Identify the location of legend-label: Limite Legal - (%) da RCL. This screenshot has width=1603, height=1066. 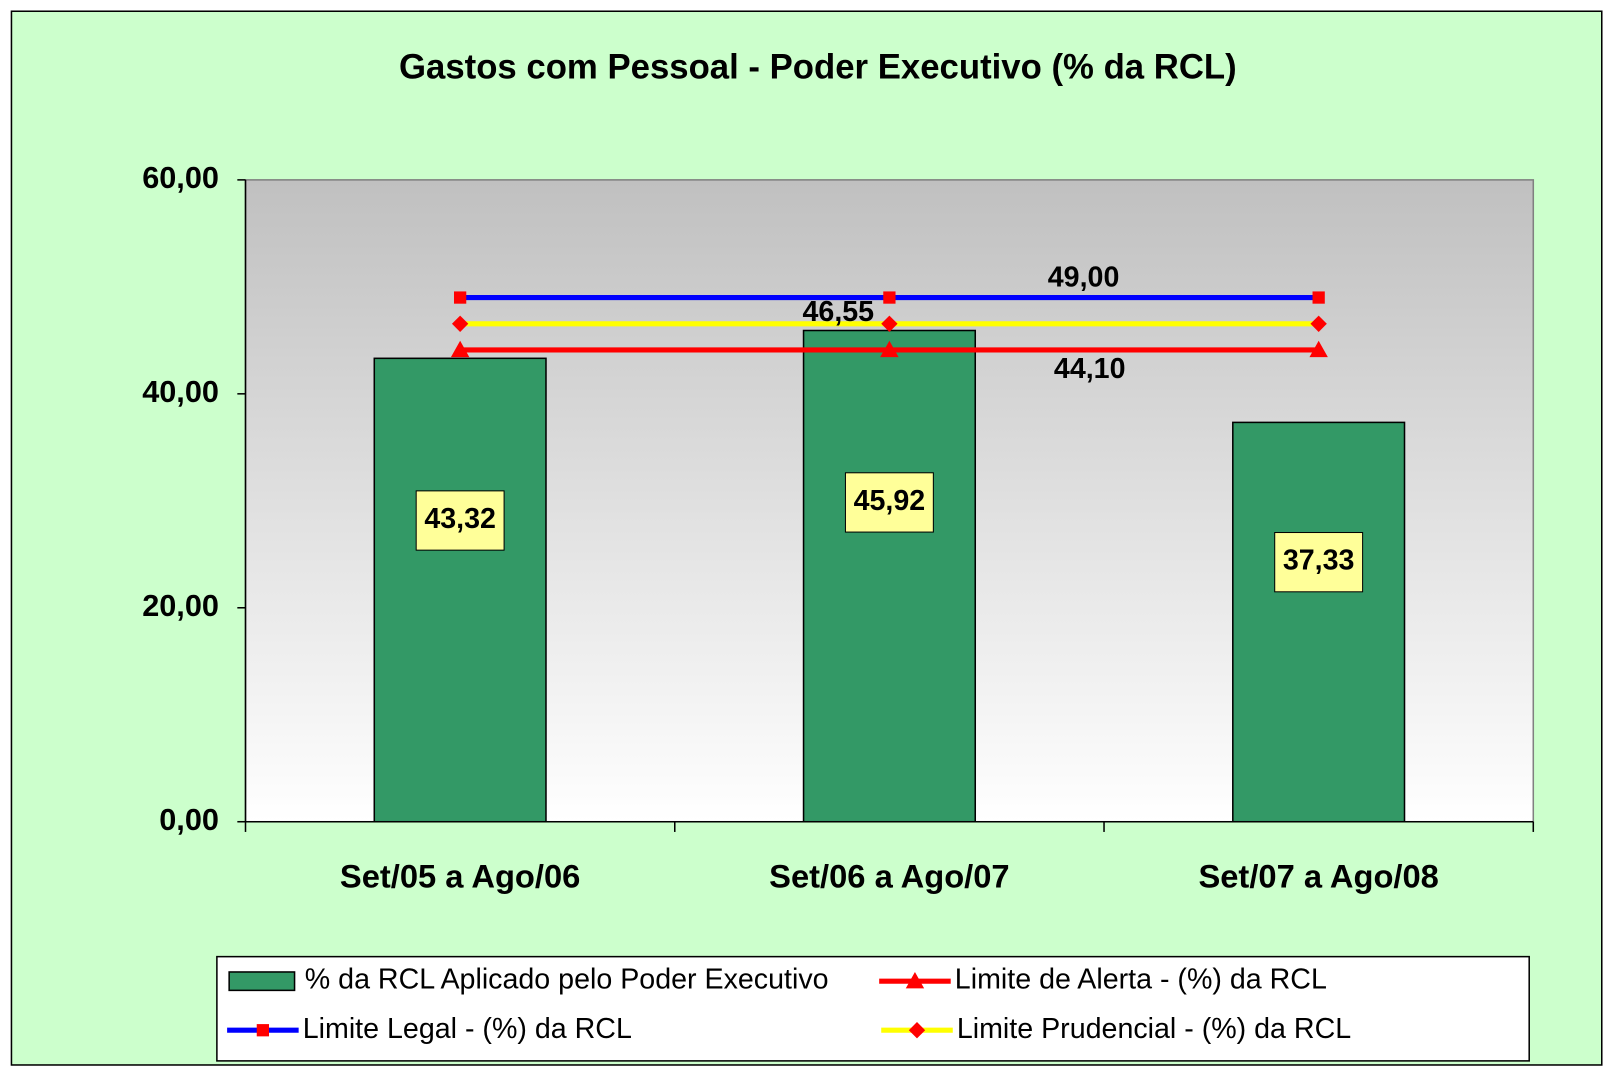
(467, 1029).